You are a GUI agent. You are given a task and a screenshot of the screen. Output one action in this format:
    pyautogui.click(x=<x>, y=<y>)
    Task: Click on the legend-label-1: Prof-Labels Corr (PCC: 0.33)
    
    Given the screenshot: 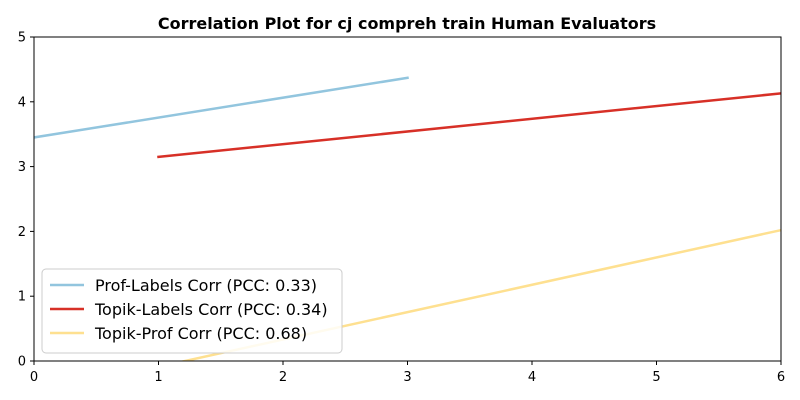 What is the action you would take?
    pyautogui.click(x=206, y=285)
    